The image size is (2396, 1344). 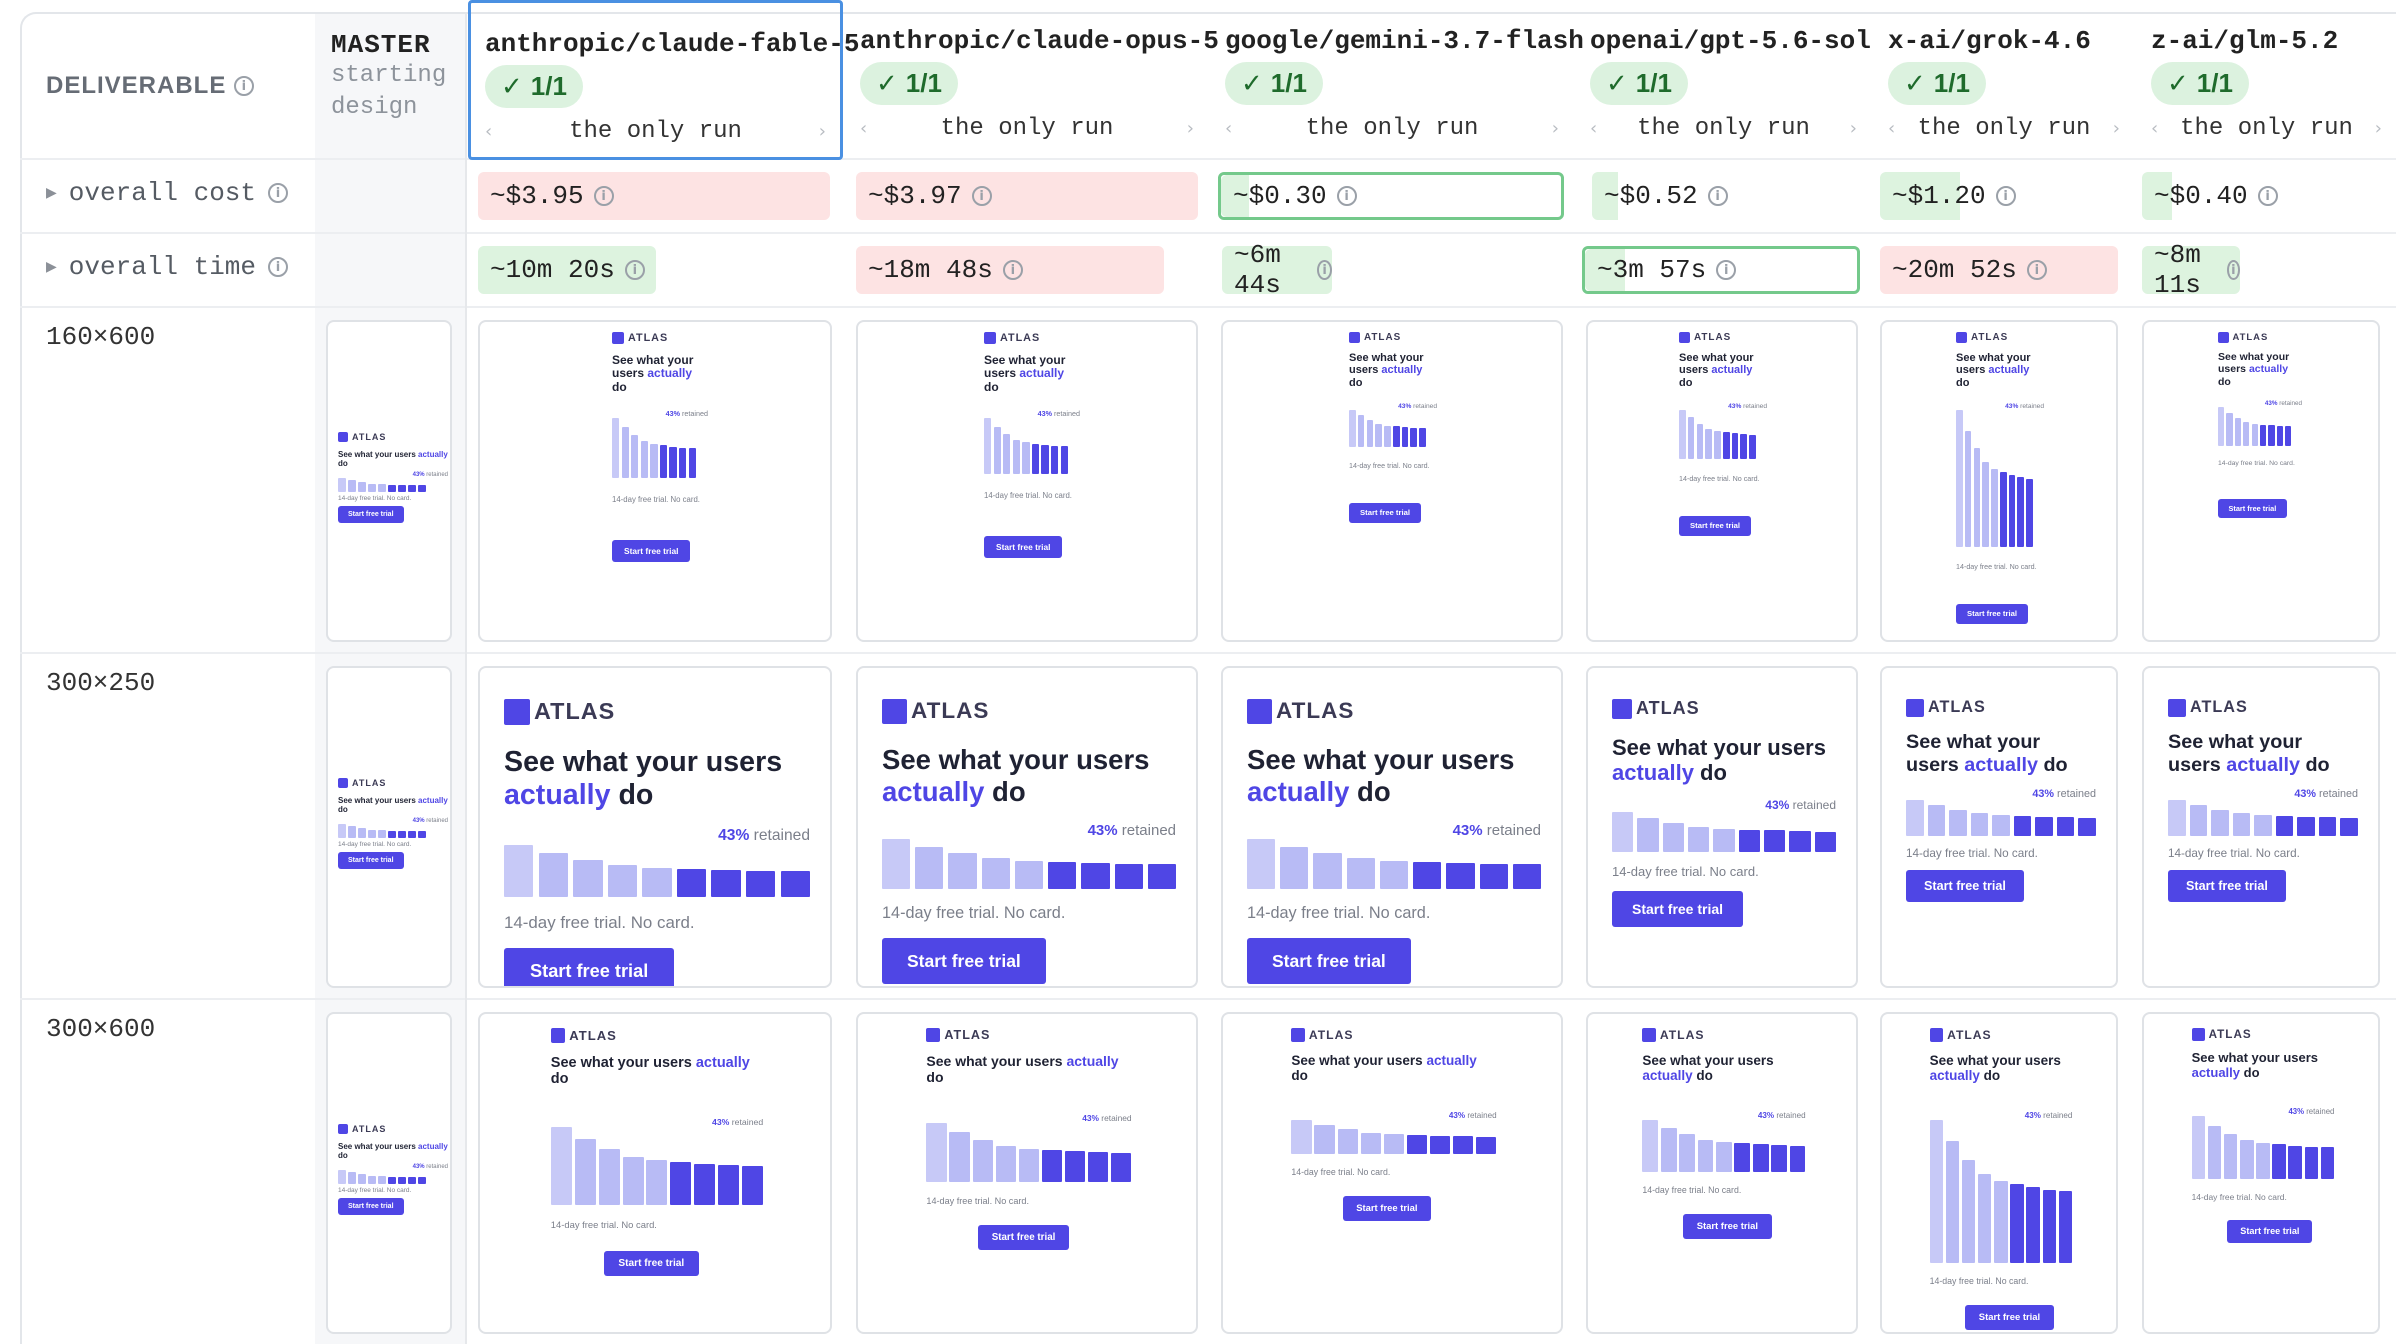 What do you see at coordinates (2004, 80) in the screenshot?
I see `model-column-header: x-ai/grok-4.6 ✓ 1/1 ‹ the only run ›` at bounding box center [2004, 80].